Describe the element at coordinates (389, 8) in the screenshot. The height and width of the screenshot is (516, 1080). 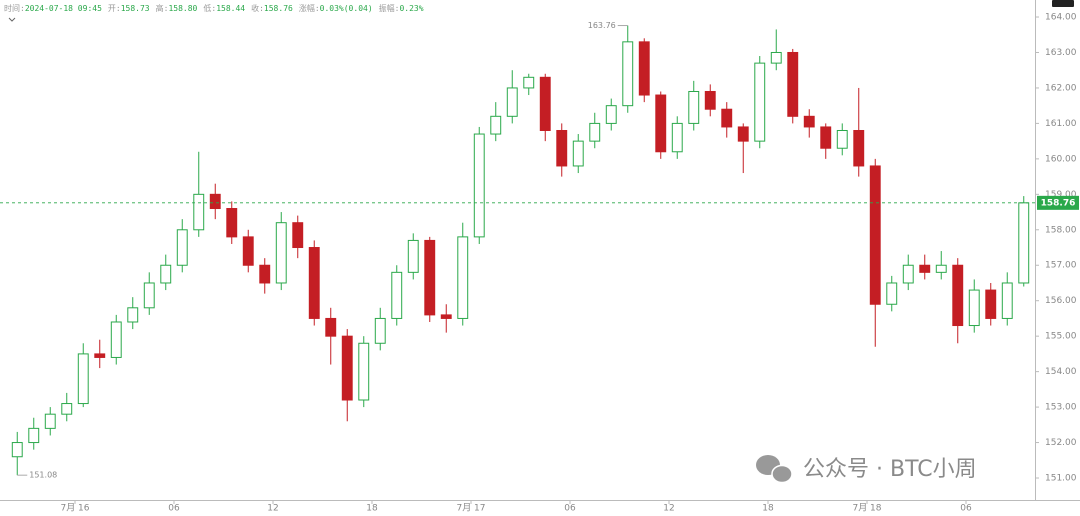
I see `header-label: 振幅:` at that location.